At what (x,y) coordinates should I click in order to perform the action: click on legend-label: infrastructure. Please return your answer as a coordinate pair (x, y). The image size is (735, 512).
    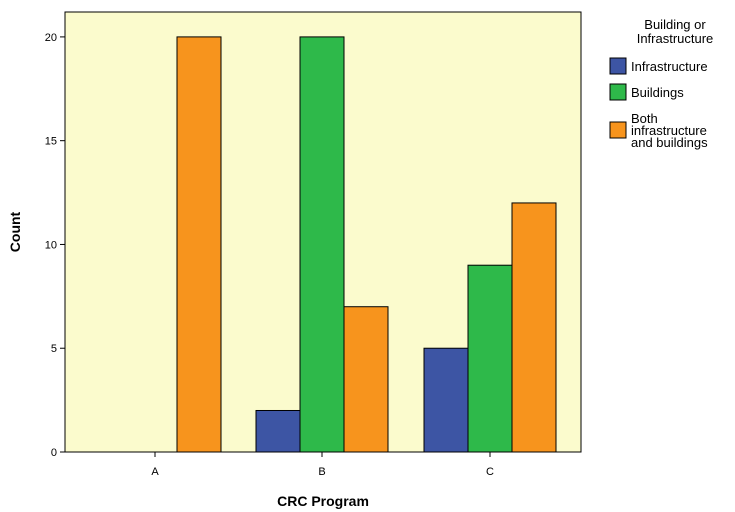
    Looking at the image, I should click on (669, 130).